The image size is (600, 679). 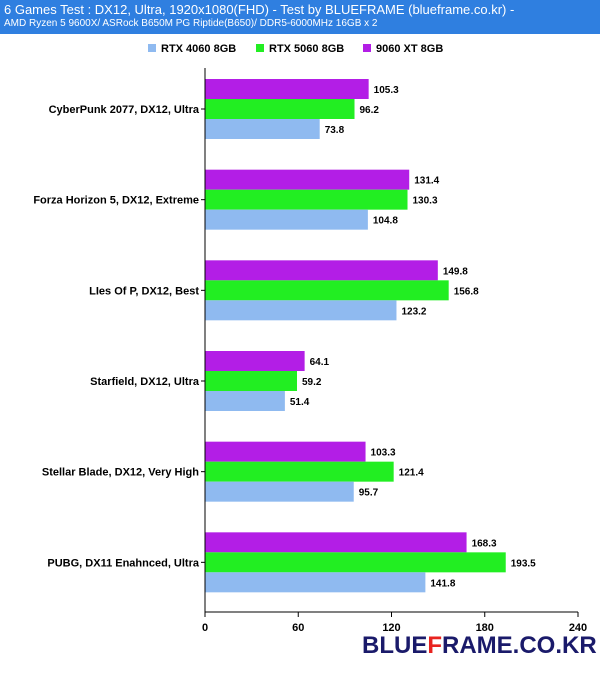 What do you see at coordinates (198, 49) in the screenshot?
I see `legend-label: RTX 4060 8GB` at bounding box center [198, 49].